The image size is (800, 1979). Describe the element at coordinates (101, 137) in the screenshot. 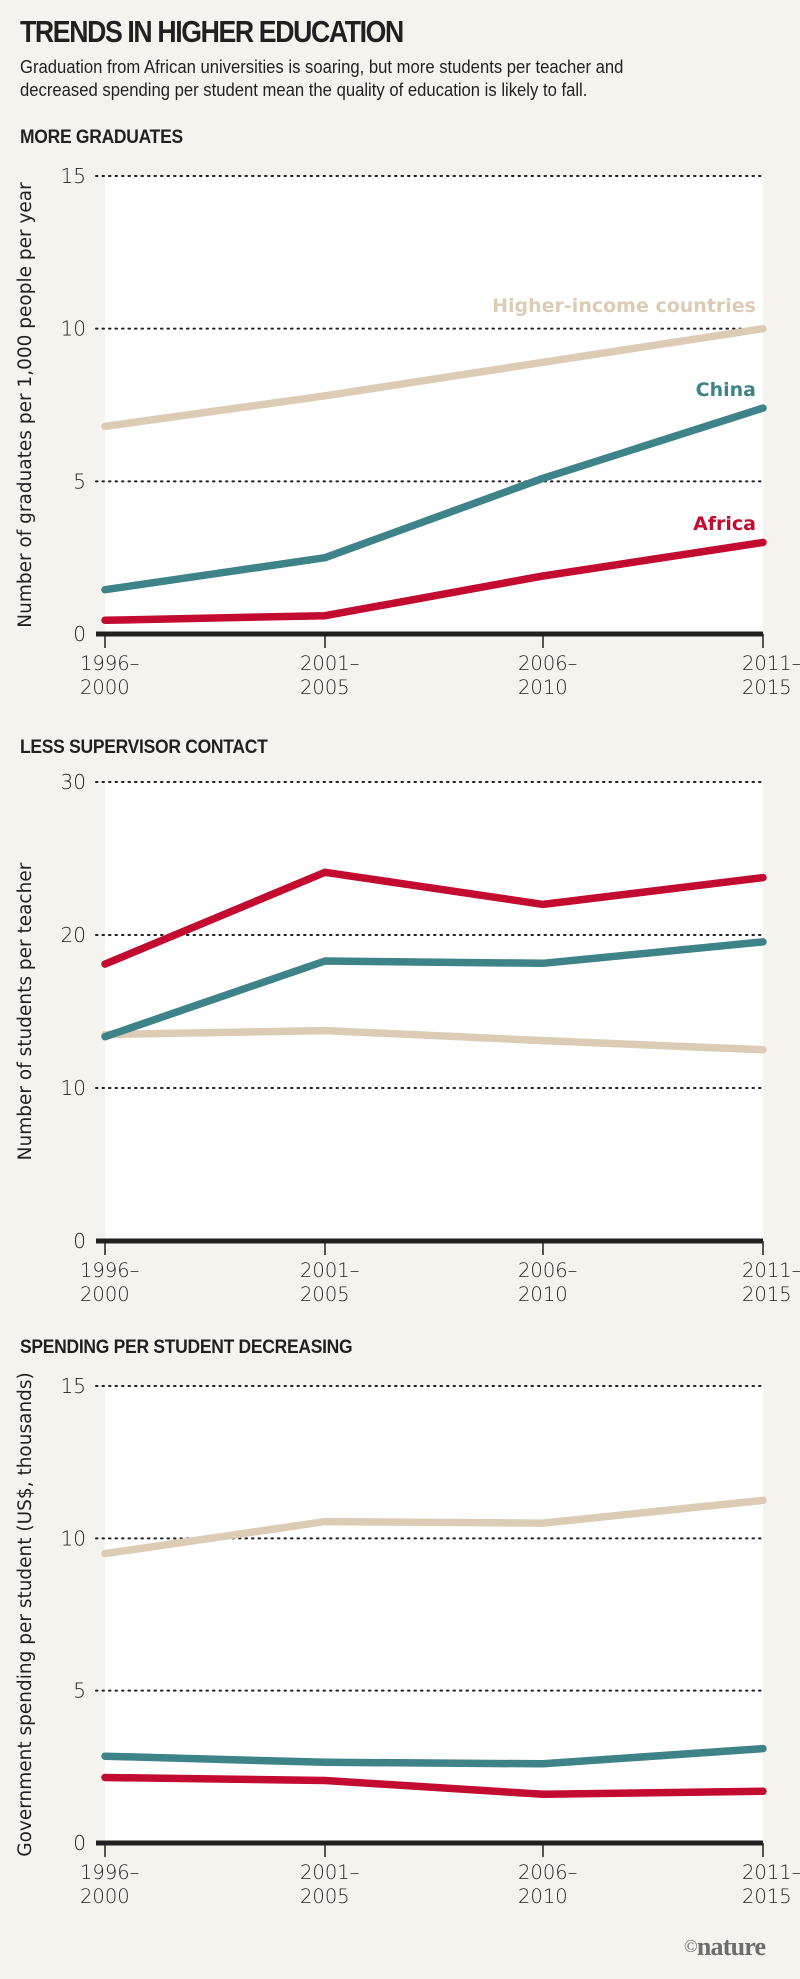

I see `chart-1-title: MORE GRADUATES` at that location.